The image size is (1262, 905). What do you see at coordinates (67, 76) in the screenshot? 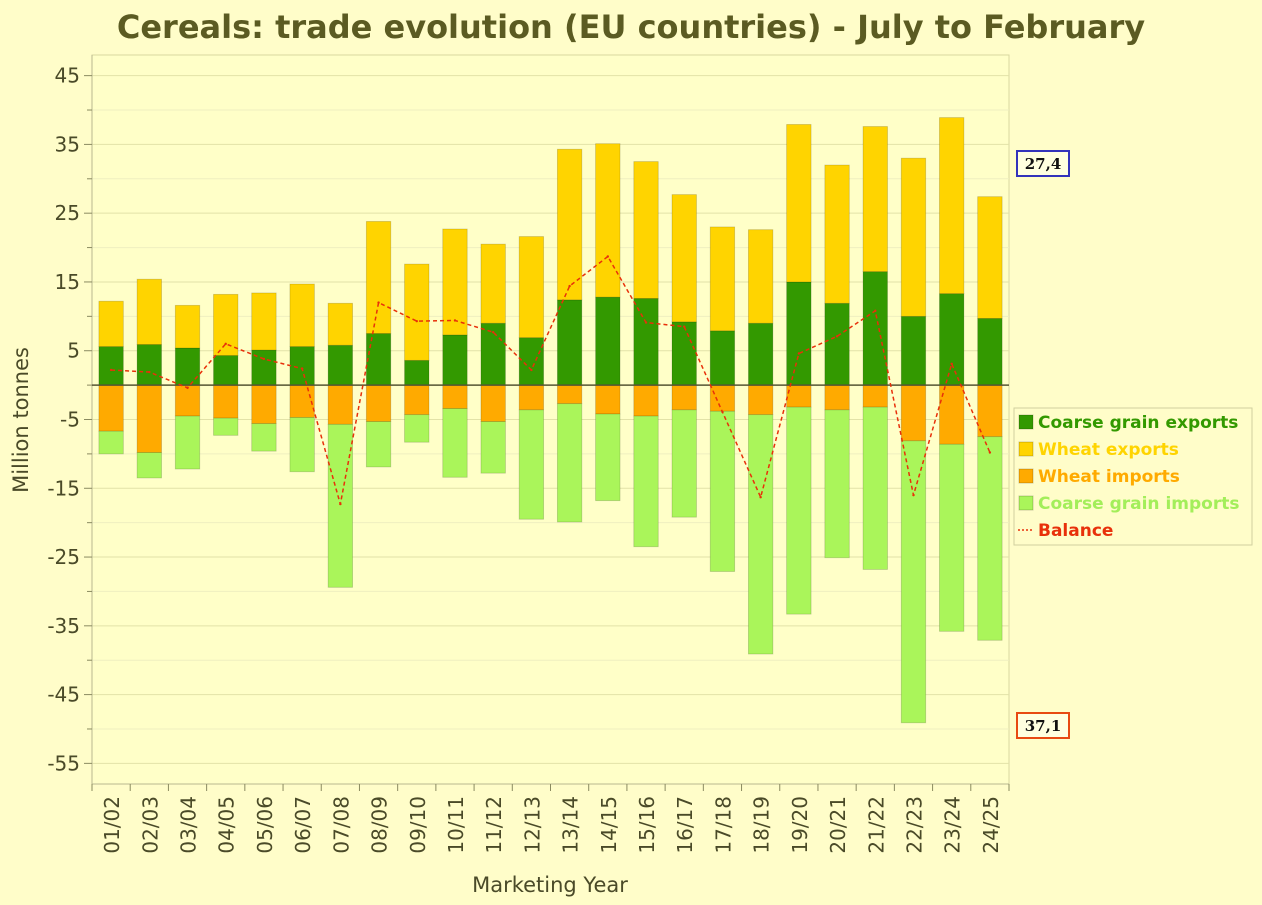
I see `y-tick-label: 45` at bounding box center [67, 76].